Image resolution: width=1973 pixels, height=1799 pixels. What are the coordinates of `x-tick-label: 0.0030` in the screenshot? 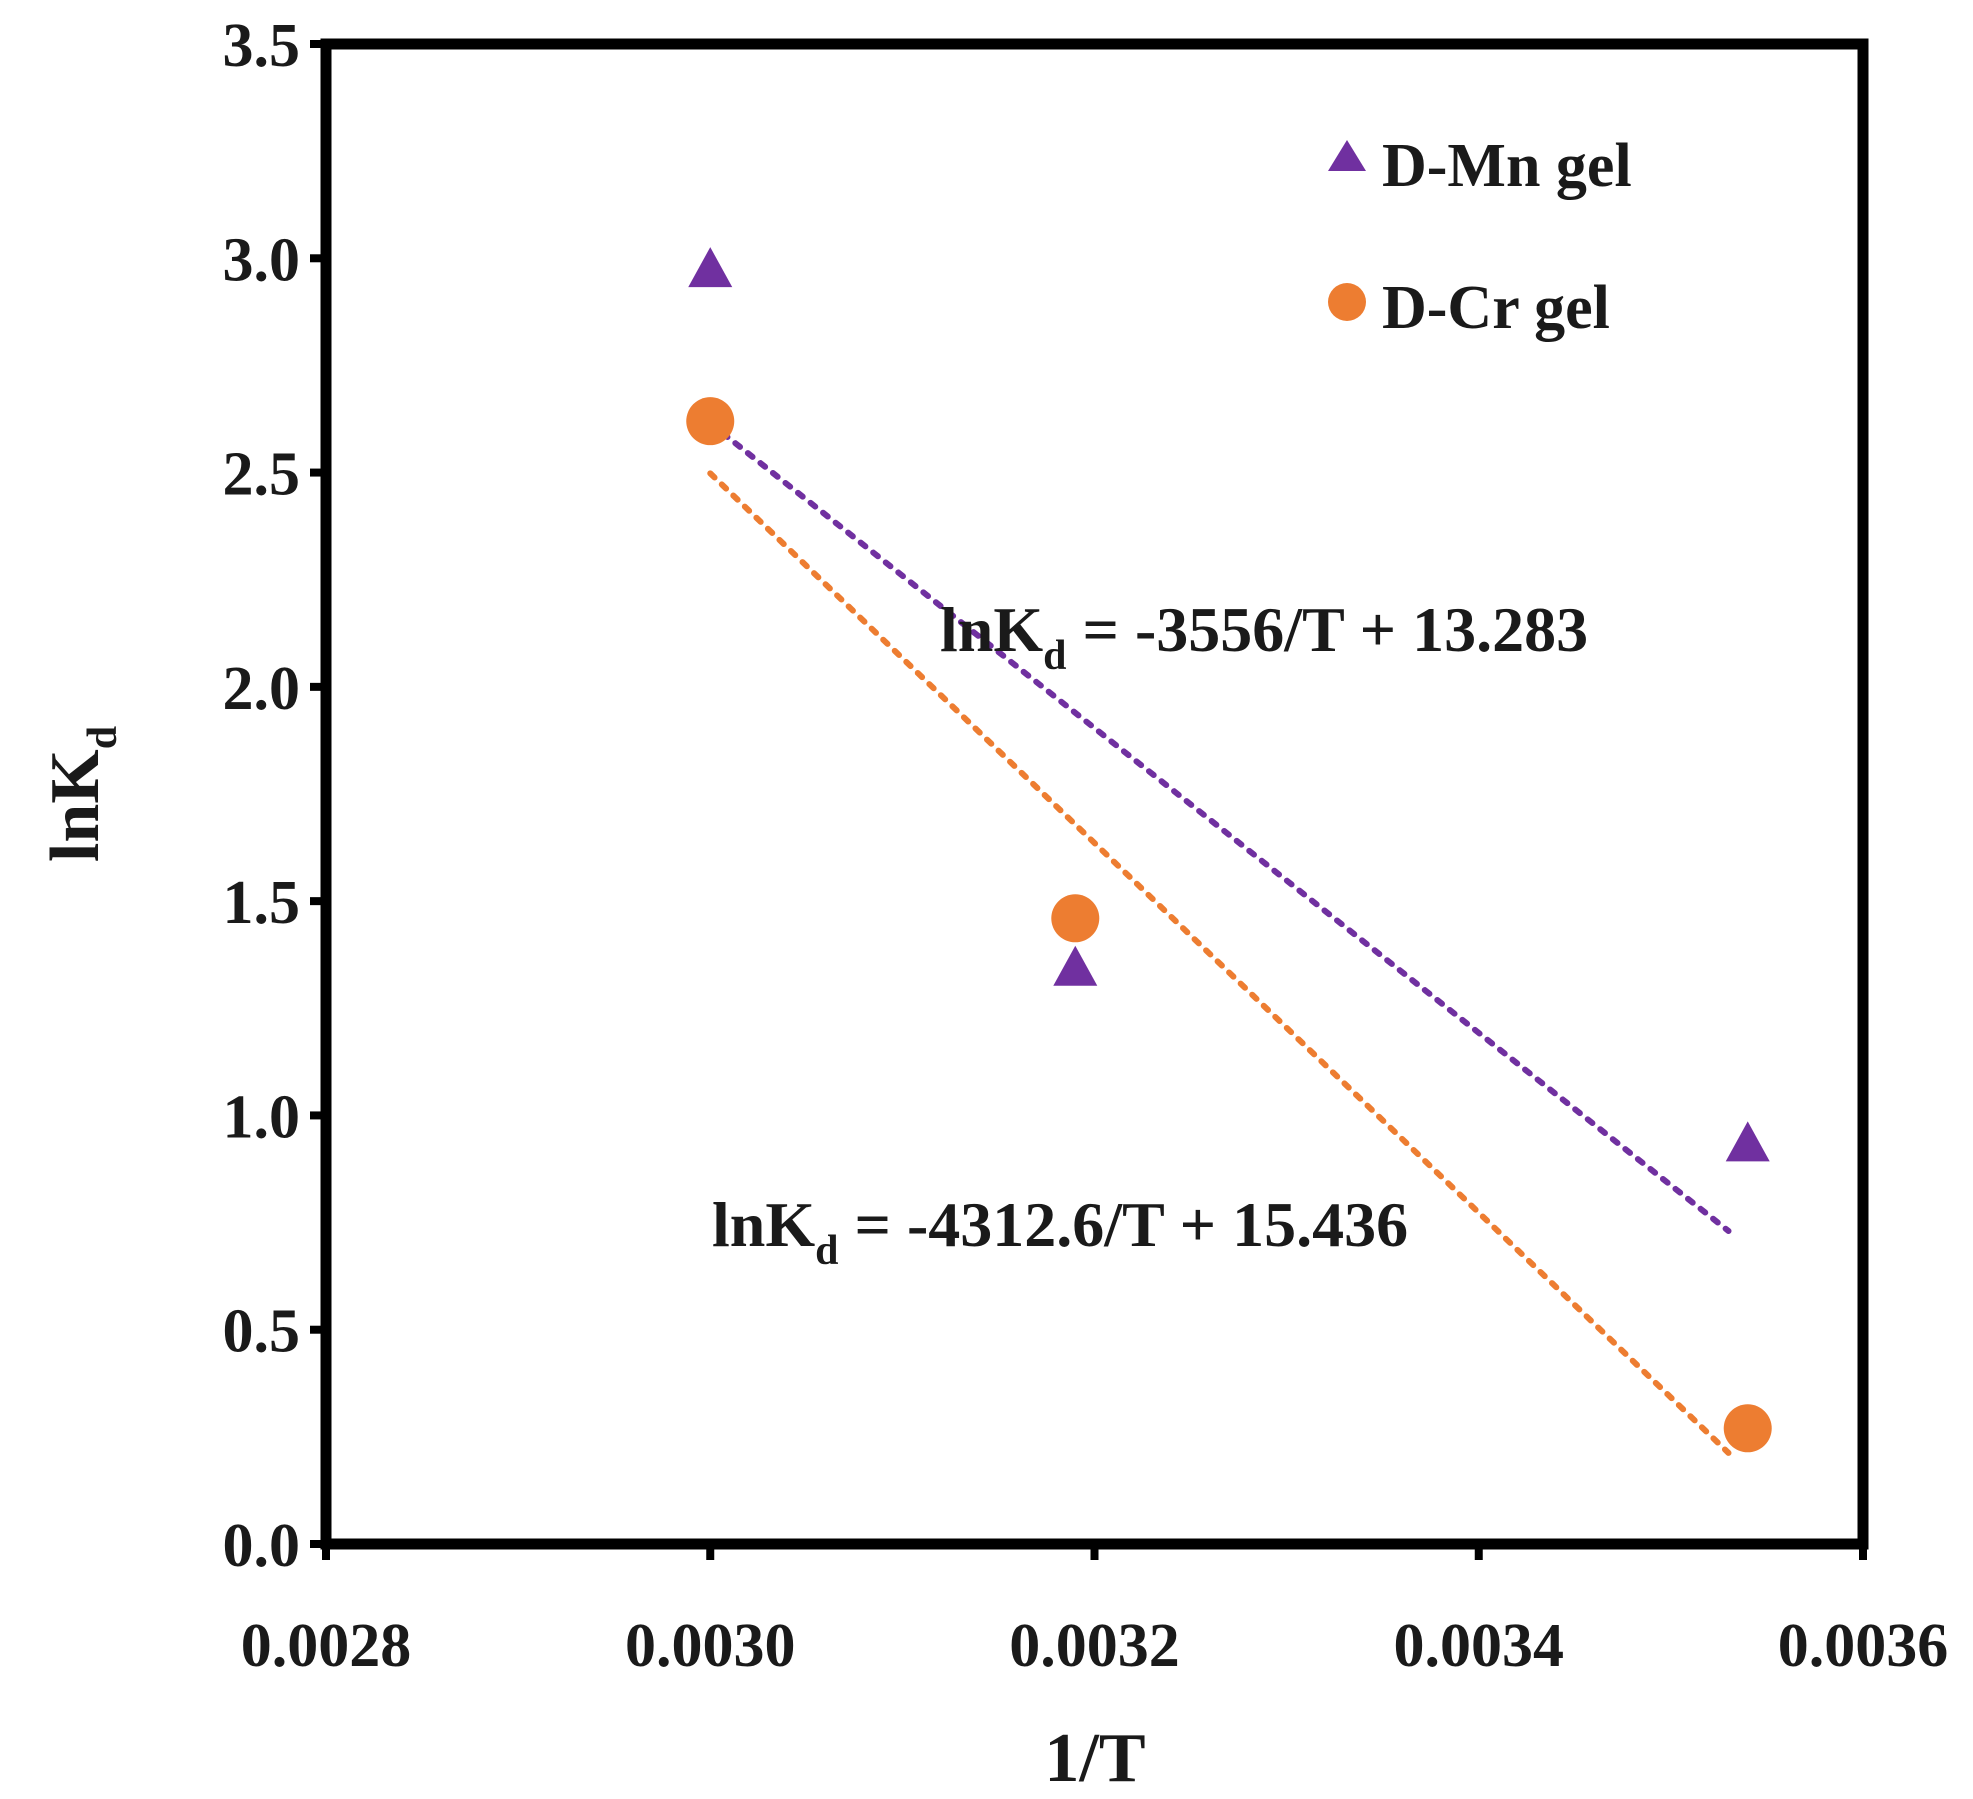 It's located at (710, 1646).